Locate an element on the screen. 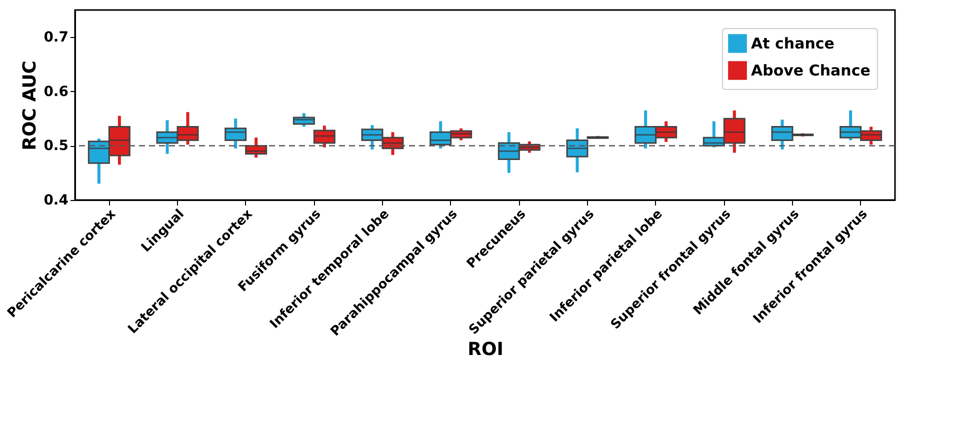  y-tick-label: 0.5 is located at coordinates (56, 146).